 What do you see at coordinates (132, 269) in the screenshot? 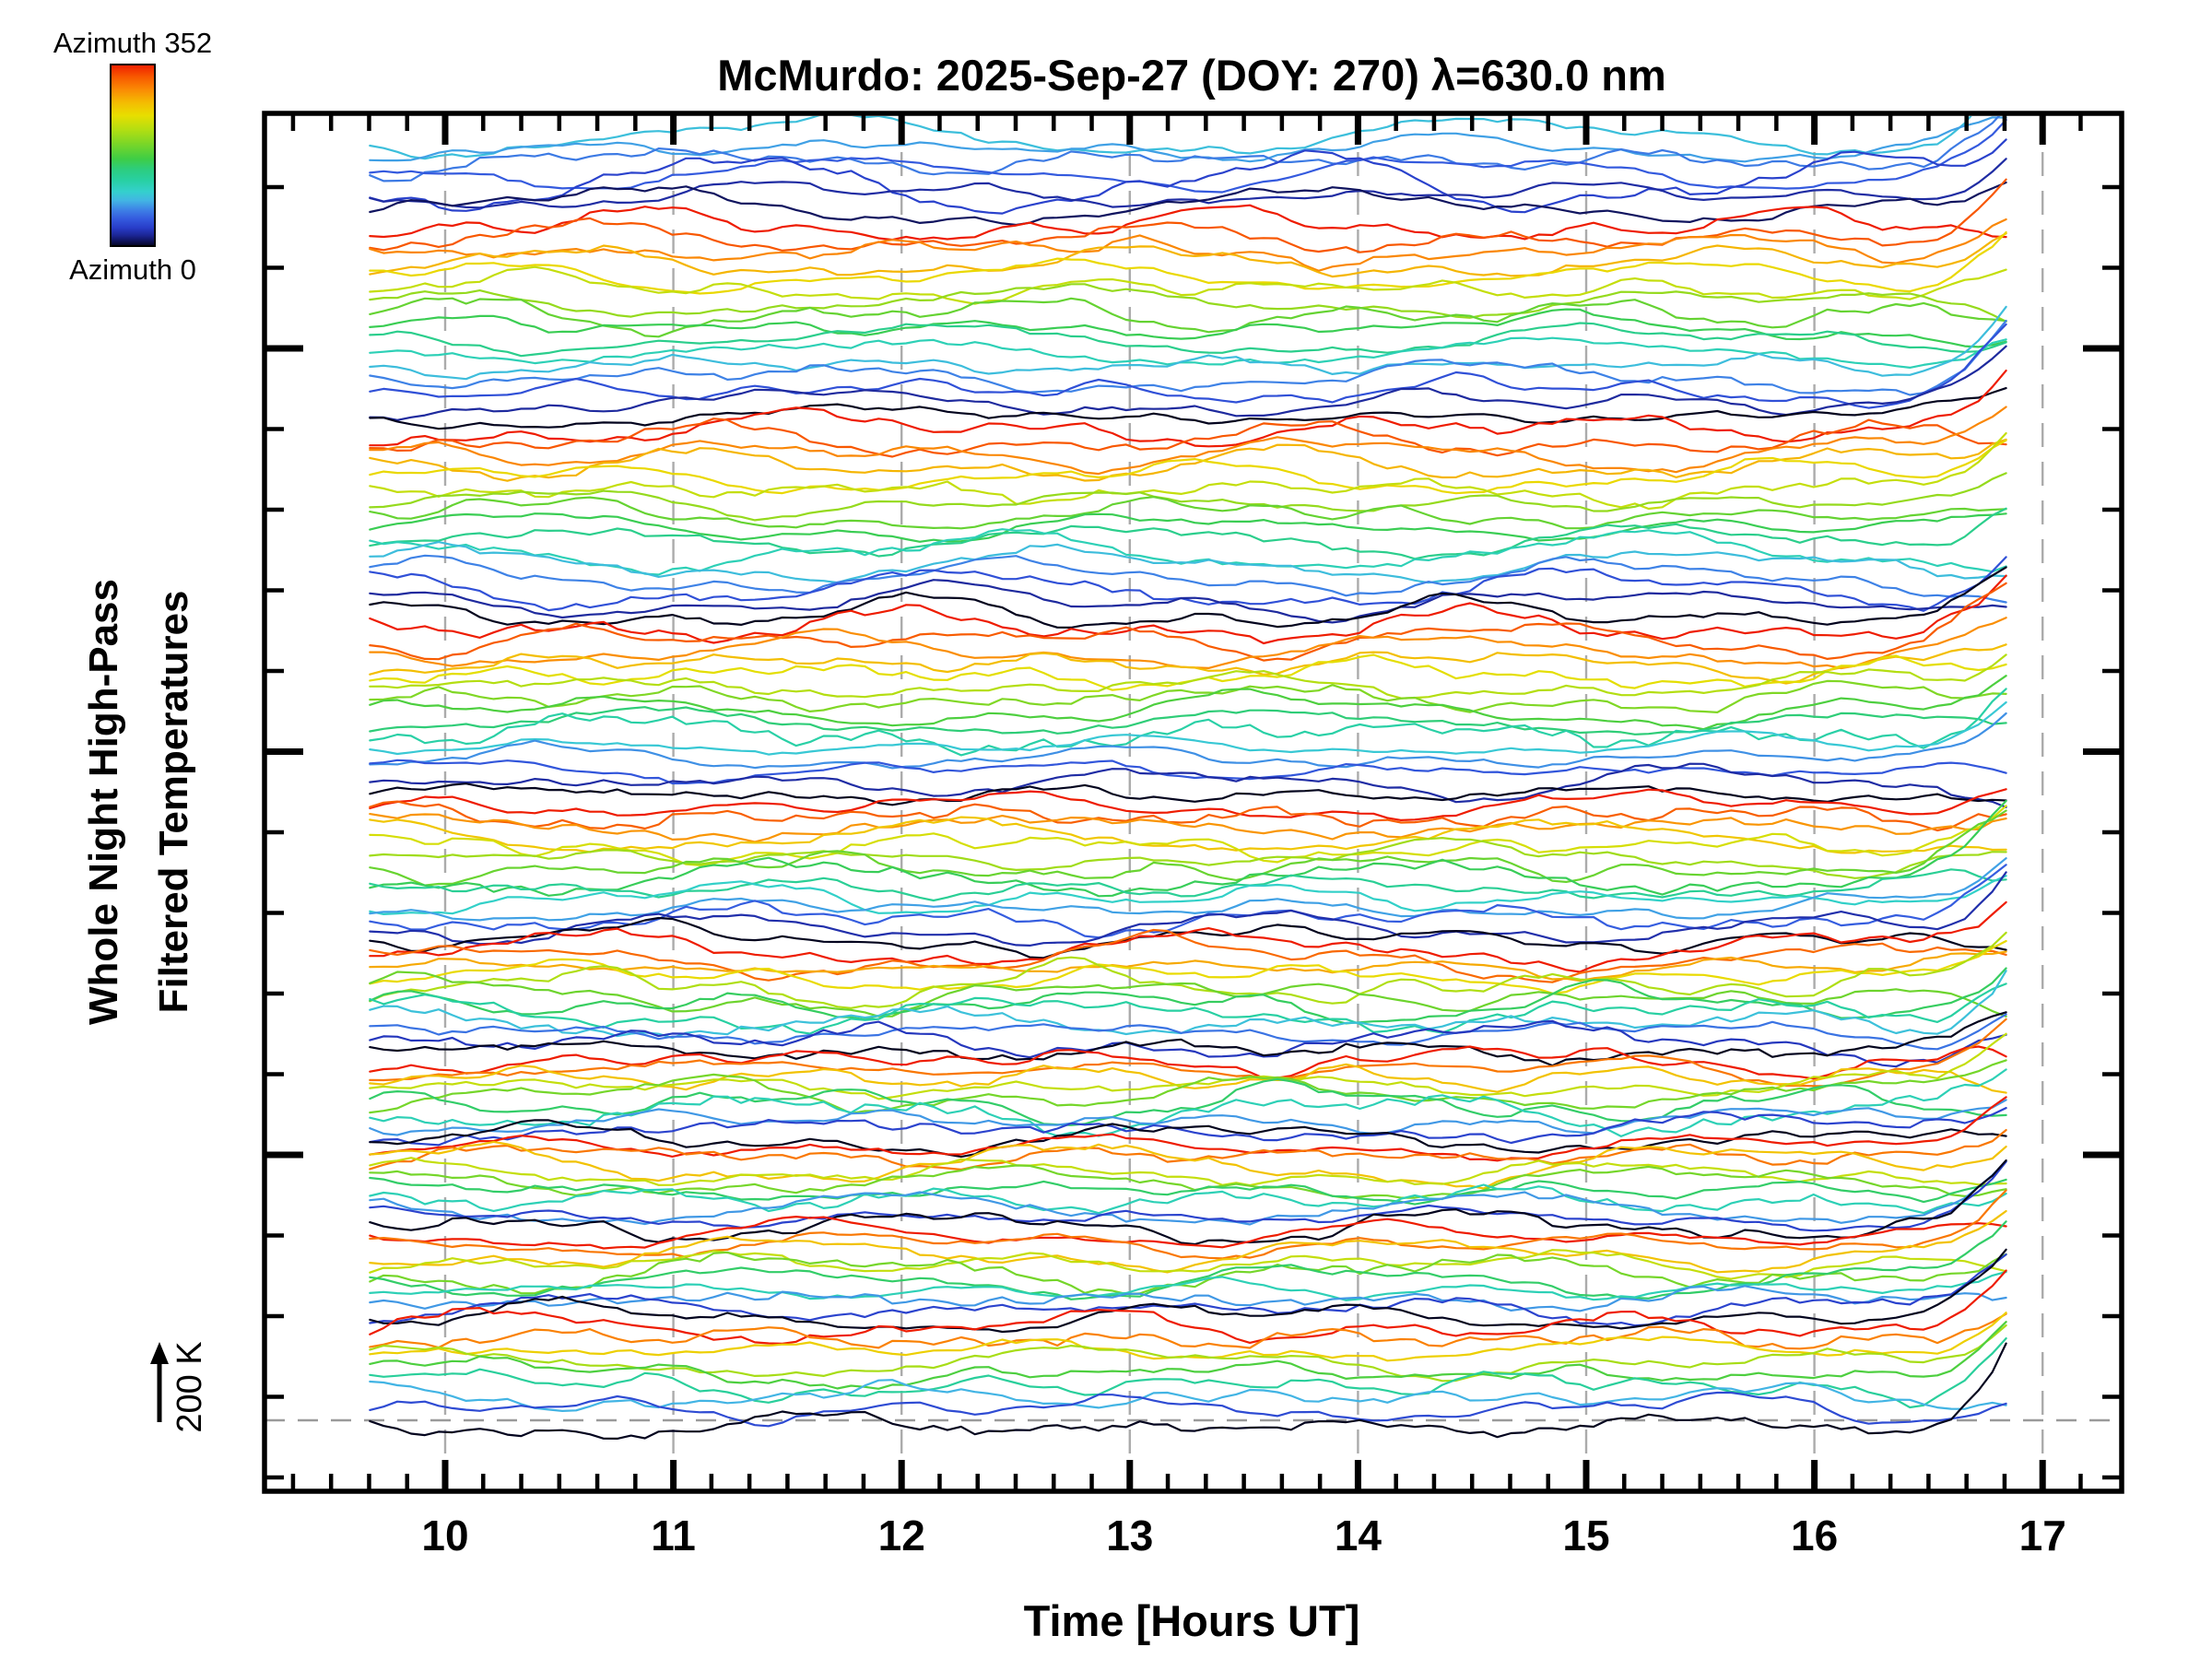
I see `colorbar-bottom-label: Azimuth 0` at bounding box center [132, 269].